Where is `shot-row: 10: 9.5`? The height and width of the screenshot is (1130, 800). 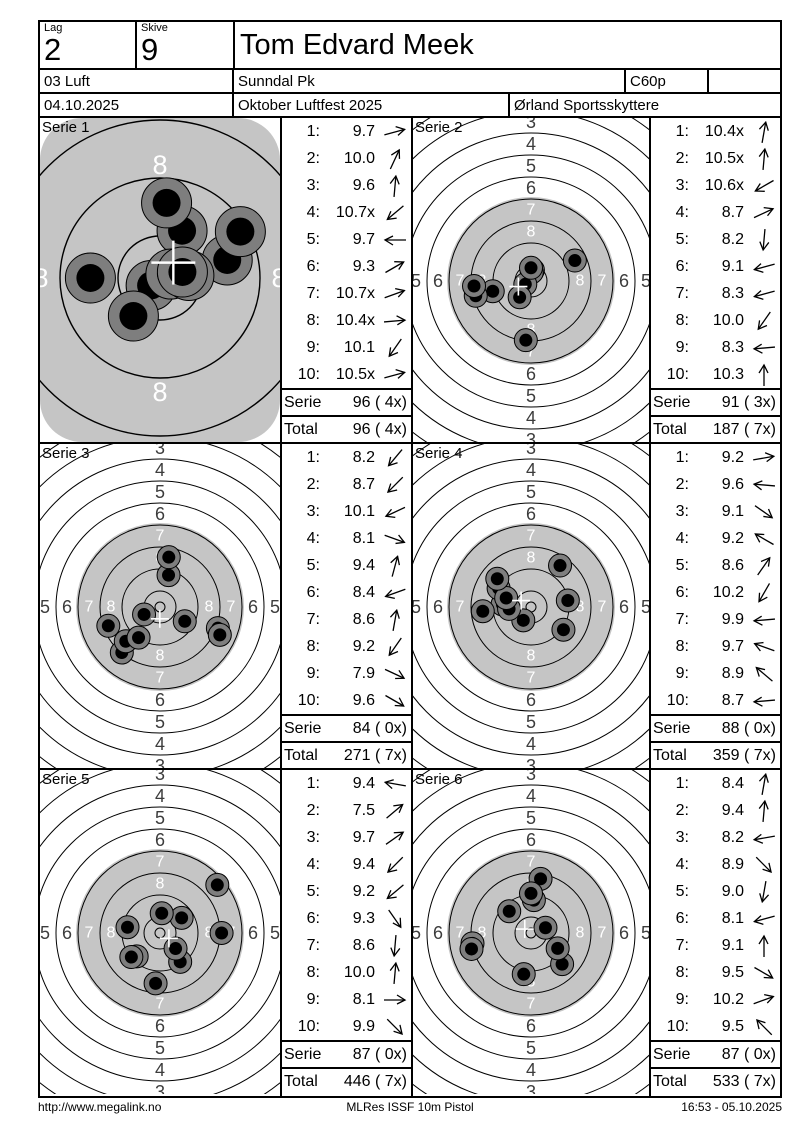
shot-row: 10: 9.5 is located at coordinates (715, 1026).